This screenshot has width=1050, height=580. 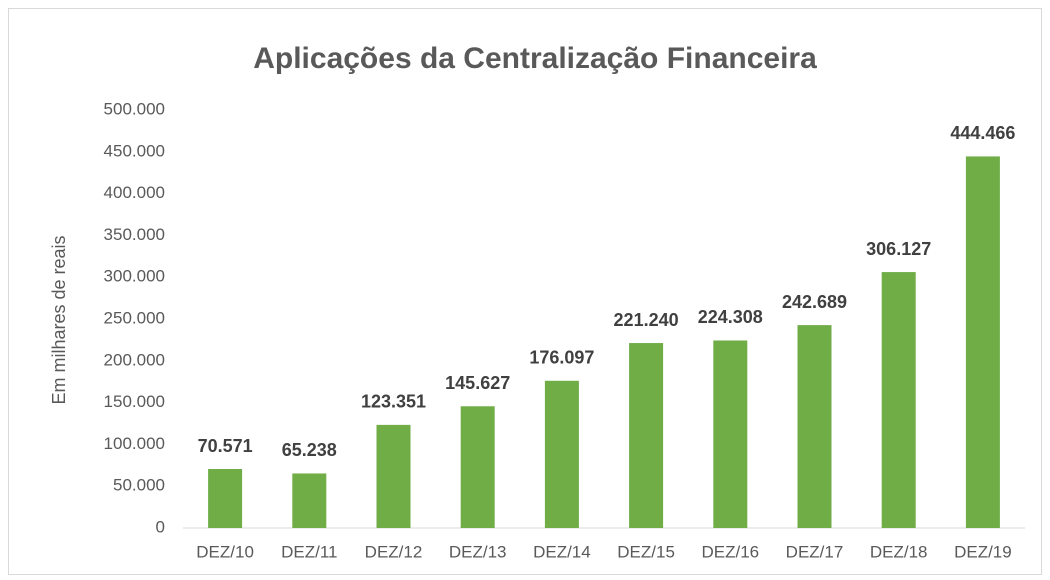 What do you see at coordinates (899, 551) in the screenshot?
I see `x-tick-label: DEZ/18` at bounding box center [899, 551].